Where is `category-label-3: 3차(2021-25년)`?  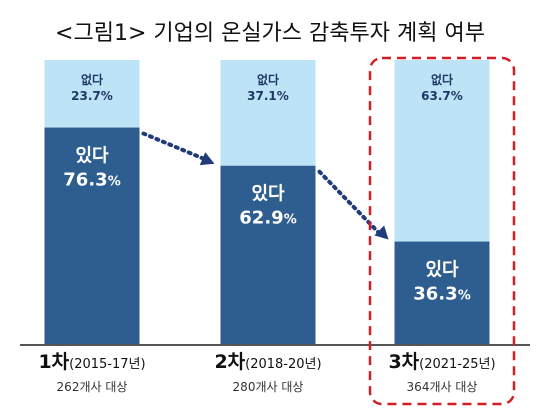 category-label-3: 3차(2021-25년) is located at coordinates (441, 362).